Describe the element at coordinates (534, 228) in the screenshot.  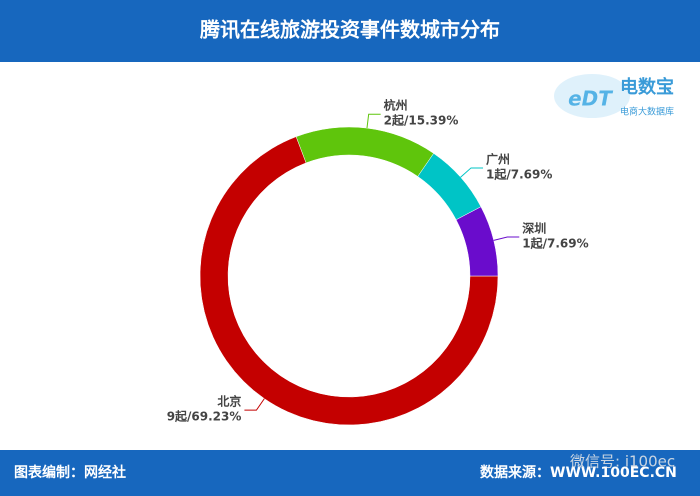
I see `slice-label: 深圳` at that location.